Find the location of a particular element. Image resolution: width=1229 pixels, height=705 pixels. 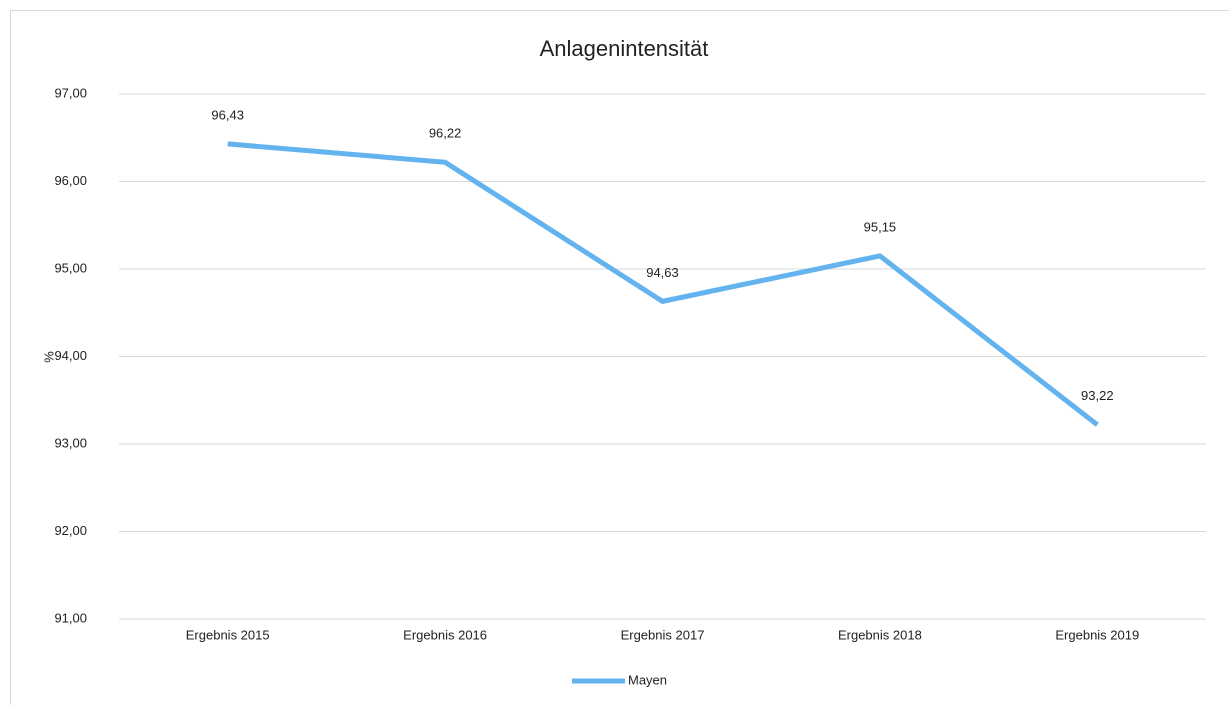

data-label: 95,15 is located at coordinates (880, 226).